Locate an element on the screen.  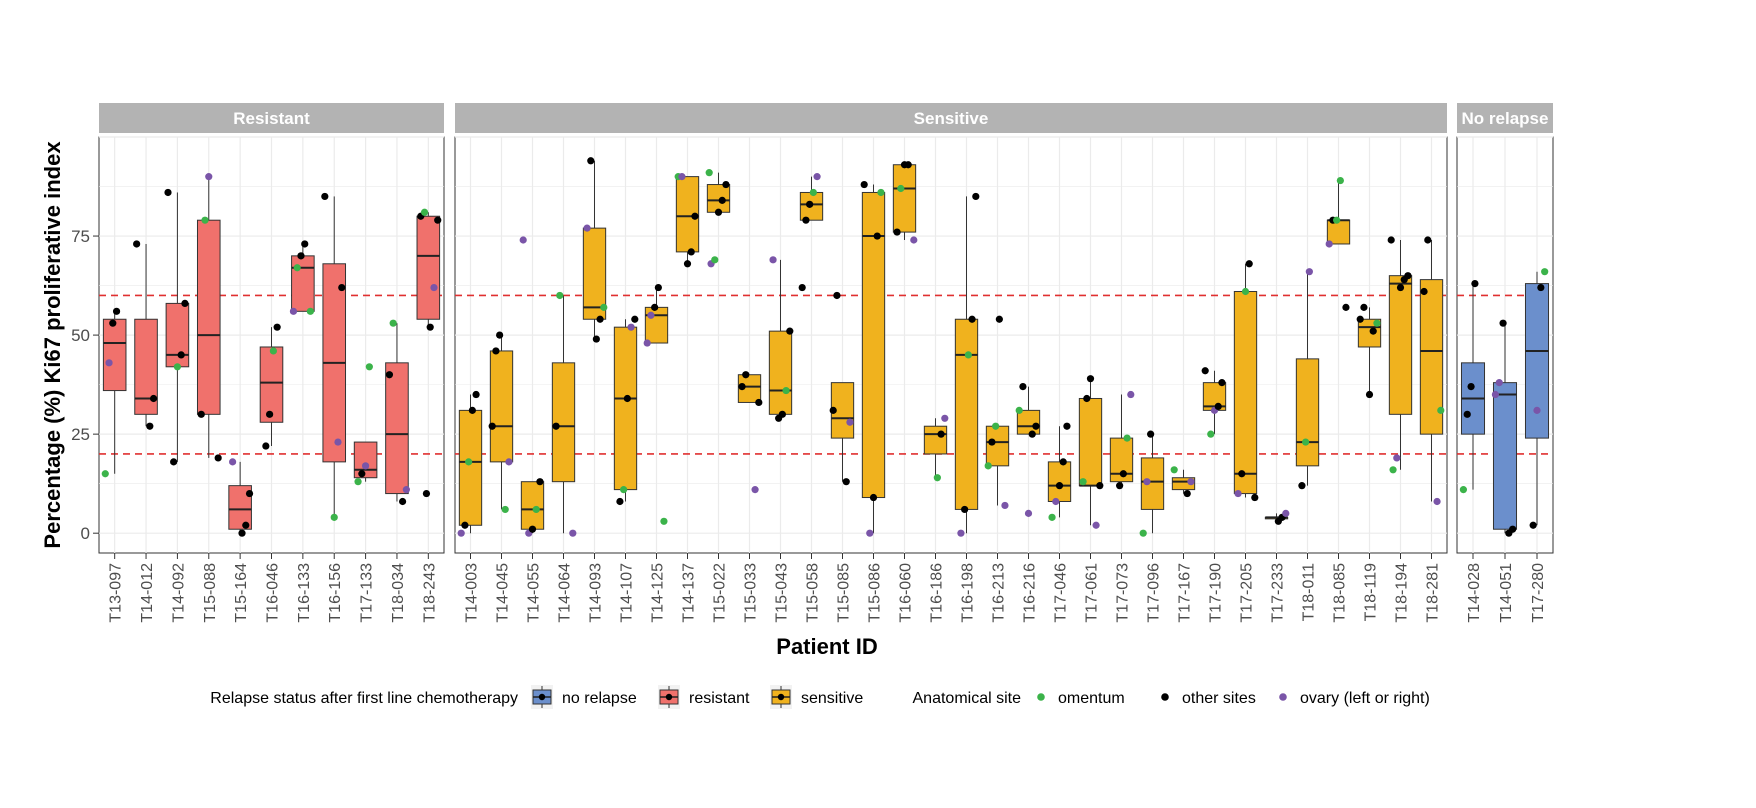
x-tick-label: T13-097 is located at coordinates (116, 593).